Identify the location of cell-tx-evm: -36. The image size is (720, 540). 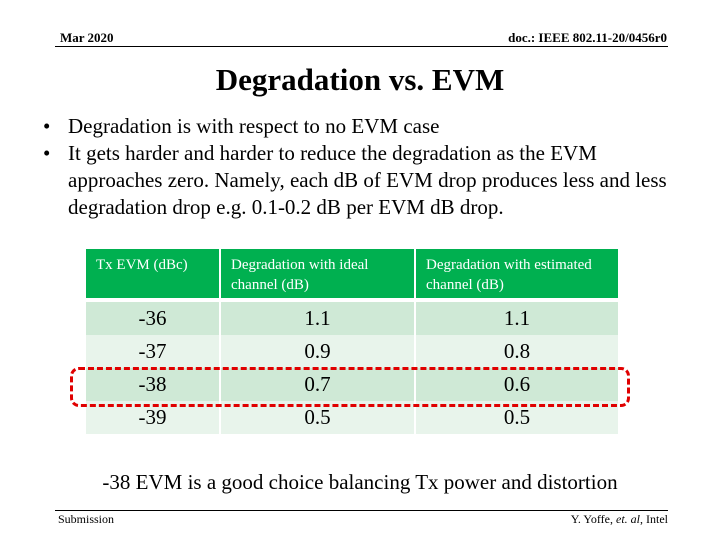
(153, 316).